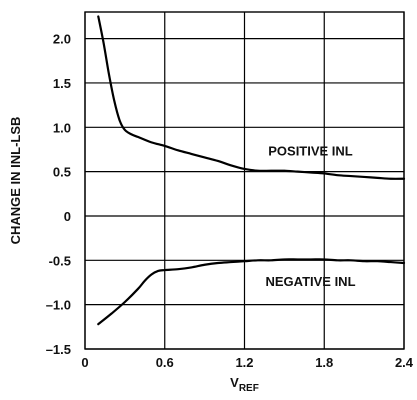  What do you see at coordinates (244, 362) in the screenshot?
I see `x-tick-label: 1.2` at bounding box center [244, 362].